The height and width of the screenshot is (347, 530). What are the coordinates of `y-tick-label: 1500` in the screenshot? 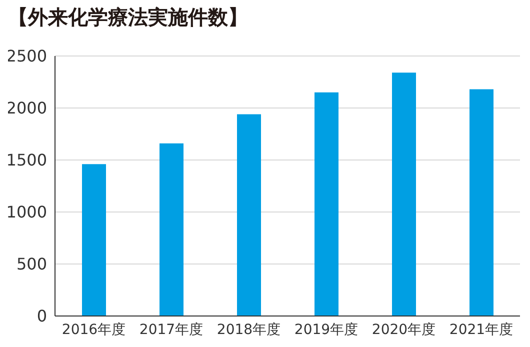 It's located at (26, 160).